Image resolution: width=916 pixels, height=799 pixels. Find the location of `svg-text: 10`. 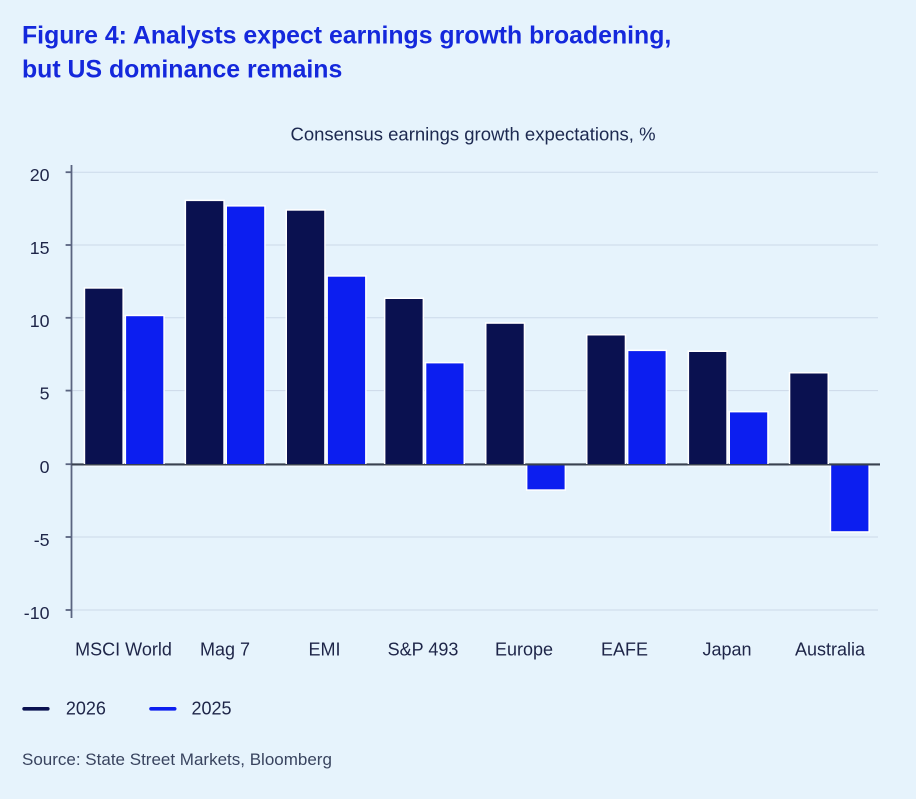

svg-text: 10 is located at coordinates (40, 321).